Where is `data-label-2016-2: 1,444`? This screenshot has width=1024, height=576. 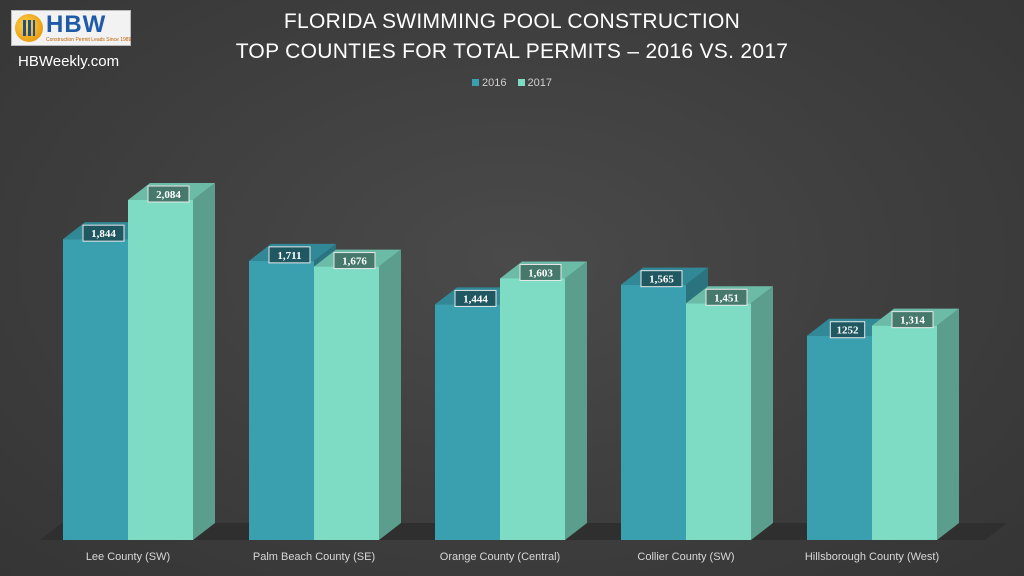
data-label-2016-2: 1,444 is located at coordinates (475, 299).